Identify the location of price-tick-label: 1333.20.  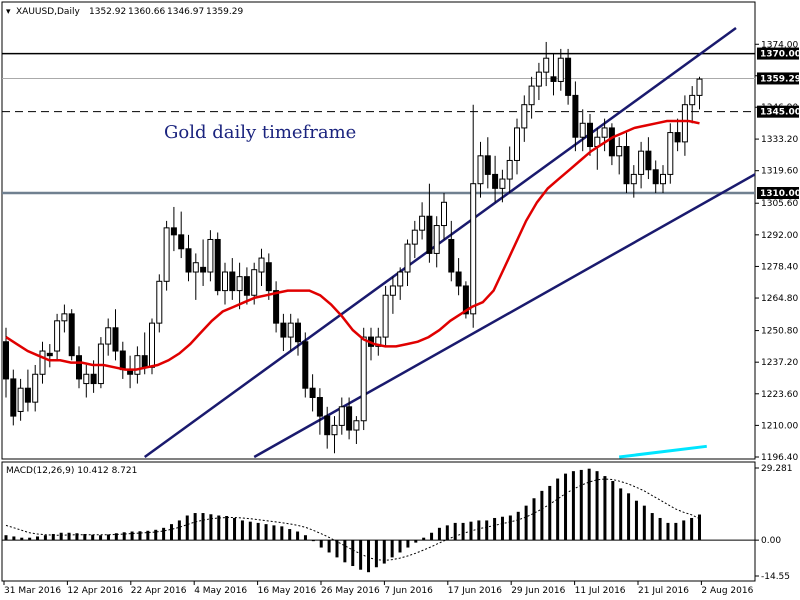
(779, 140).